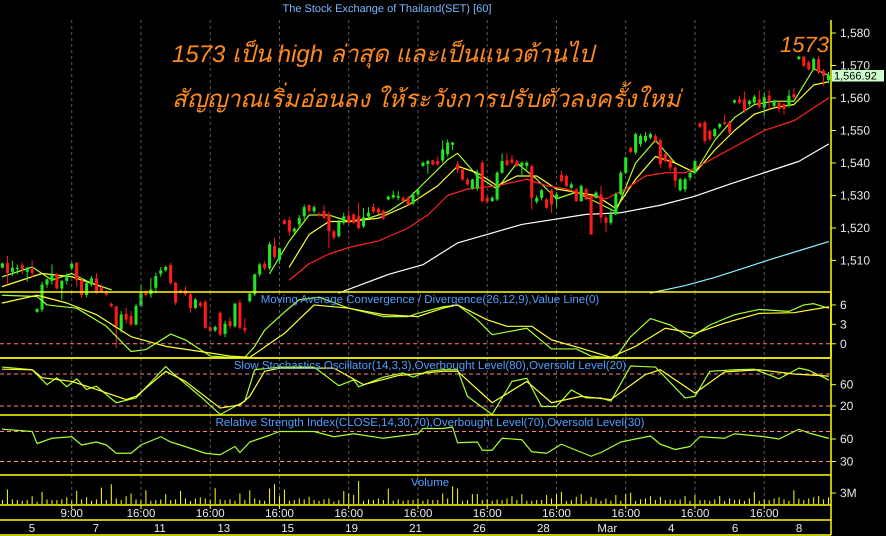 The image size is (886, 536). What do you see at coordinates (71, 514) in the screenshot?
I see `x-tick-label: 9:00` at bounding box center [71, 514].